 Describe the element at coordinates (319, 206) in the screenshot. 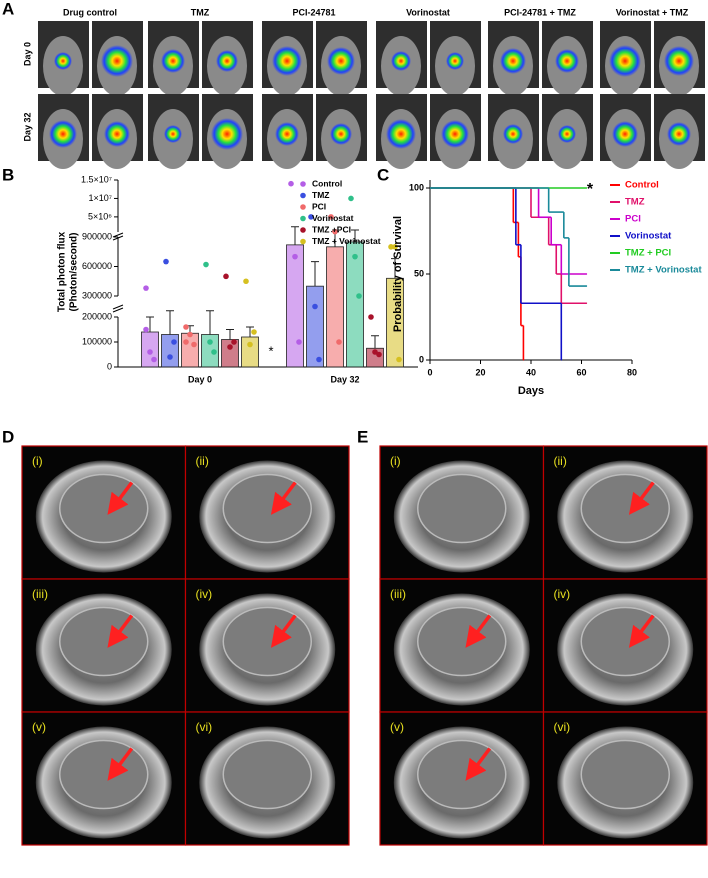

I see `legend-label: PCI` at that location.